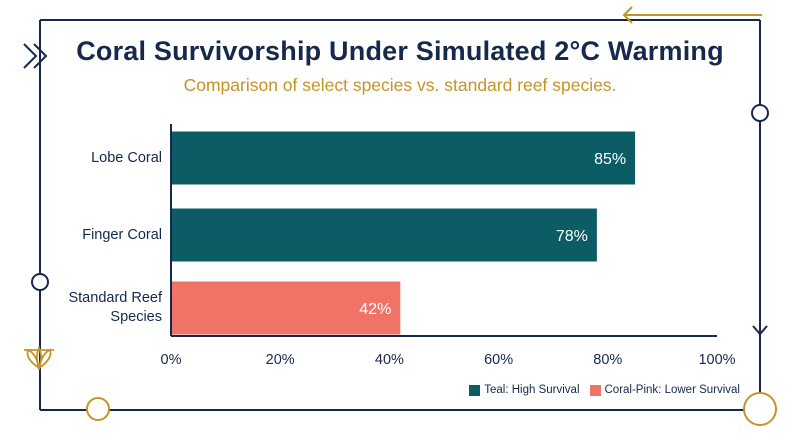 Image resolution: width=800 pixels, height=447 pixels. Describe the element at coordinates (499, 360) in the screenshot. I see `x-tick-label-3: 60%` at that location.